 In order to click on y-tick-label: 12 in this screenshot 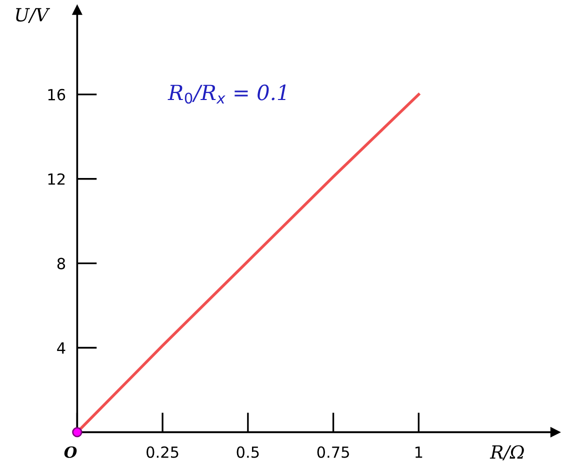, I will do `click(56, 179)`.